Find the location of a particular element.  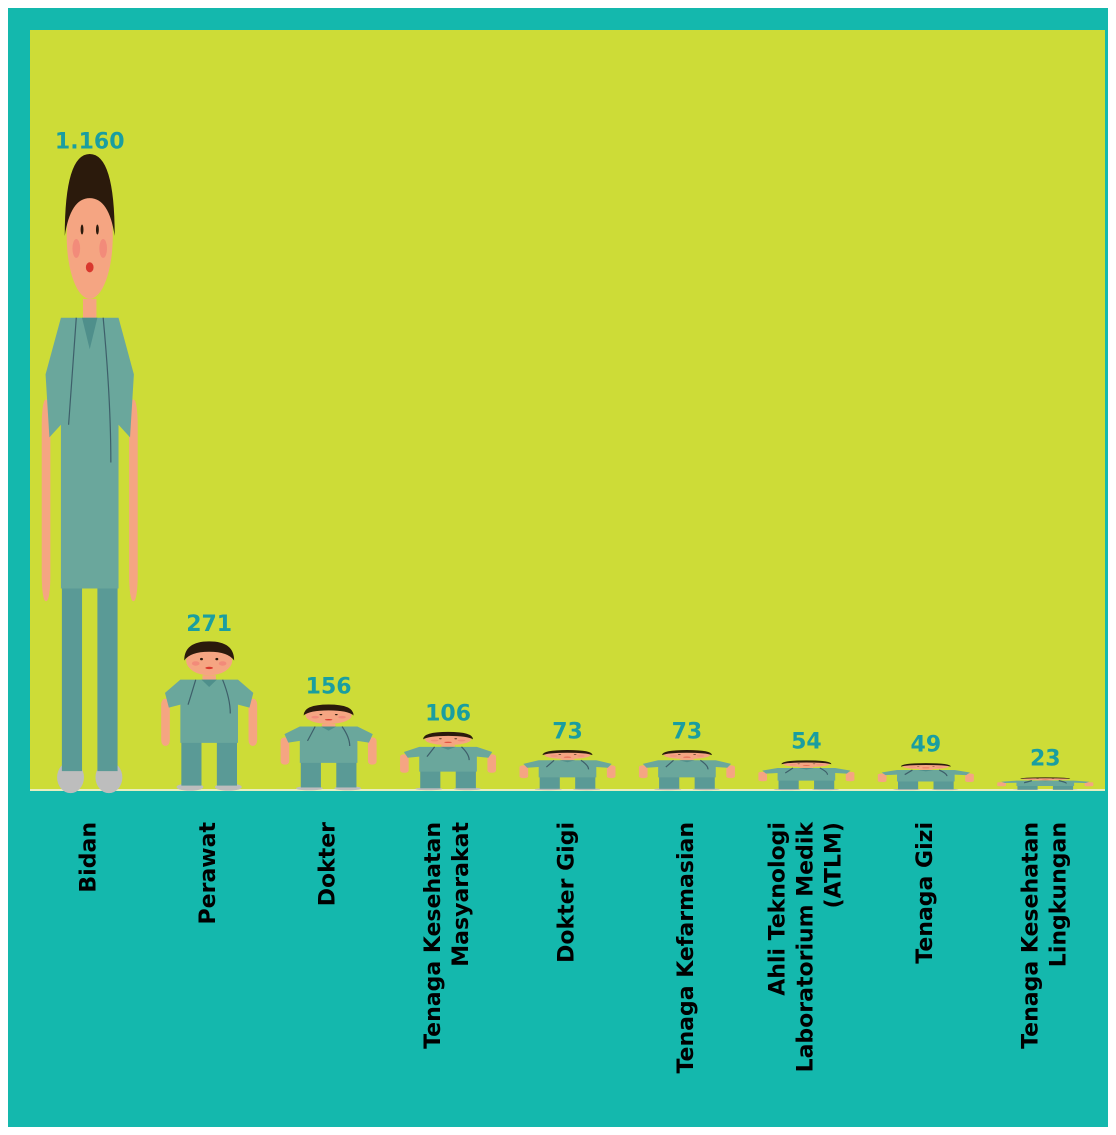

category-label: Laboratorium Medik is located at coordinates (805, 947).